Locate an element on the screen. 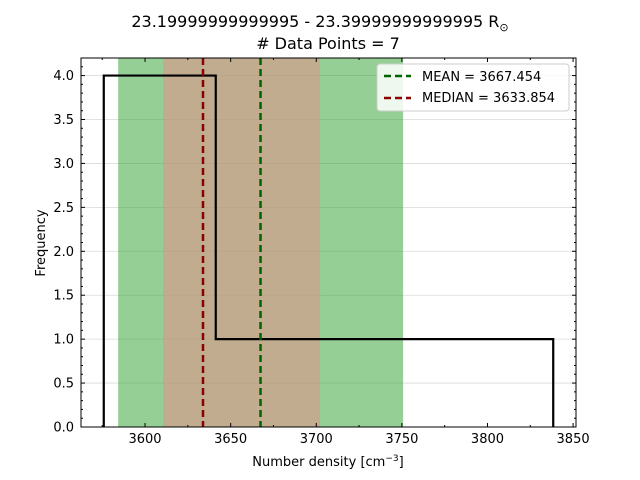 The width and height of the screenshot is (640, 480). y-axis-label: Frequency is located at coordinates (41, 242).